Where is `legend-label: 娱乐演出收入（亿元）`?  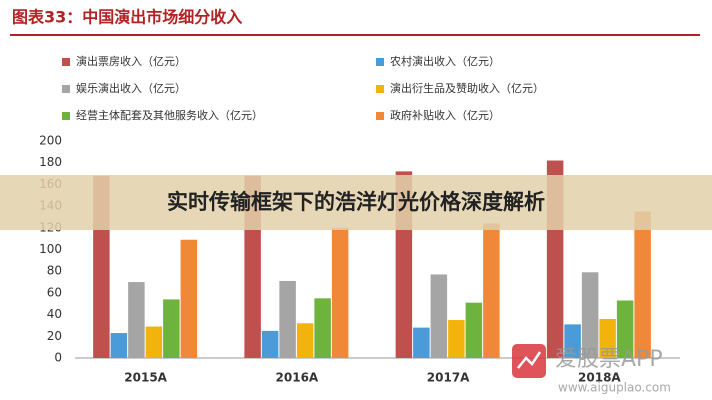 legend-label: 娱乐演出收入（亿元） is located at coordinates (131, 88).